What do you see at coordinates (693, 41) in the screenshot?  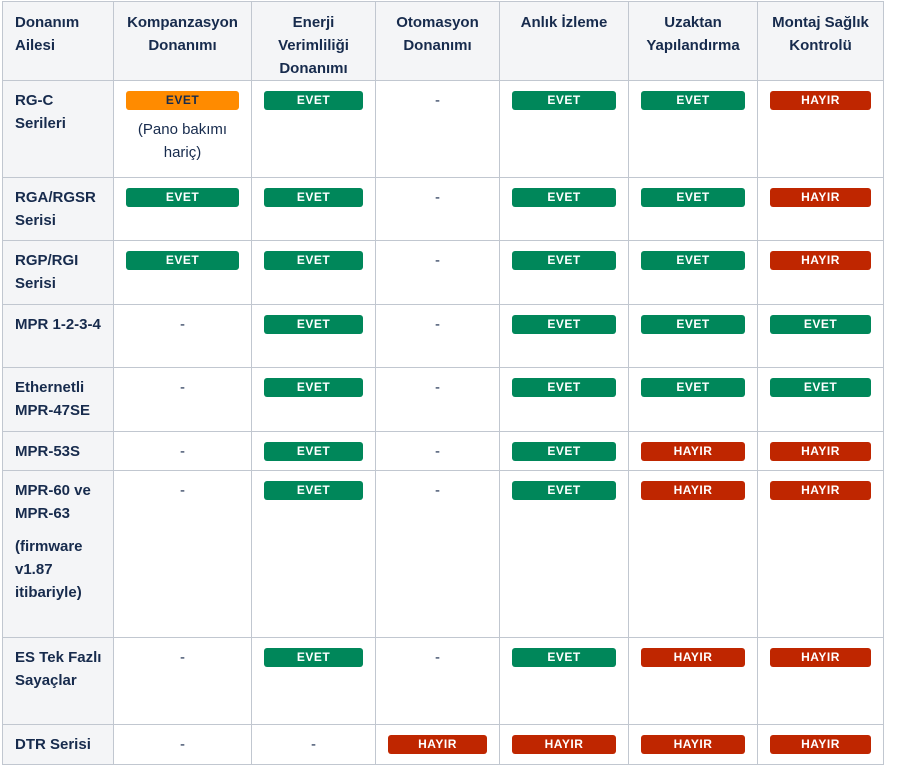 I see `column-header-remote-configuration: Uzaktan Yapılandırma` at bounding box center [693, 41].